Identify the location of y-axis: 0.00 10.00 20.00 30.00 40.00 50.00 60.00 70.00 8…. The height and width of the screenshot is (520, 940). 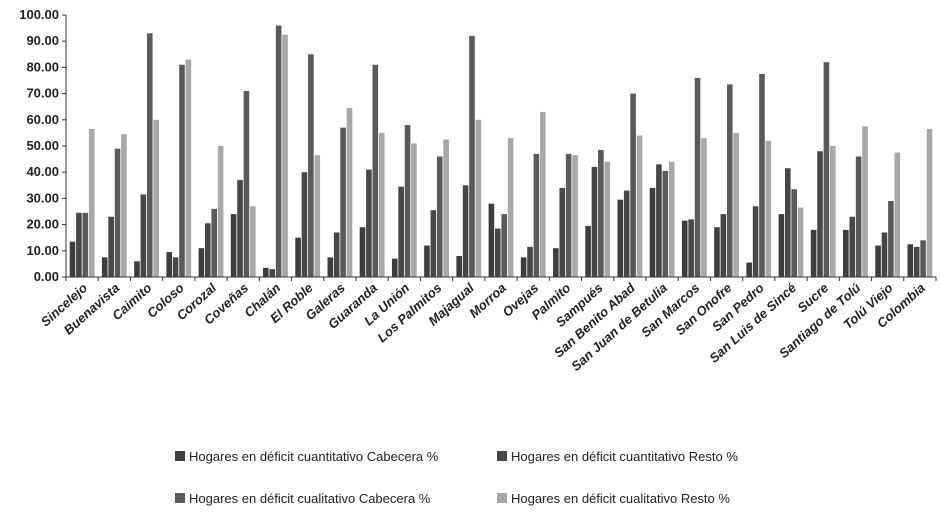
(43, 145).